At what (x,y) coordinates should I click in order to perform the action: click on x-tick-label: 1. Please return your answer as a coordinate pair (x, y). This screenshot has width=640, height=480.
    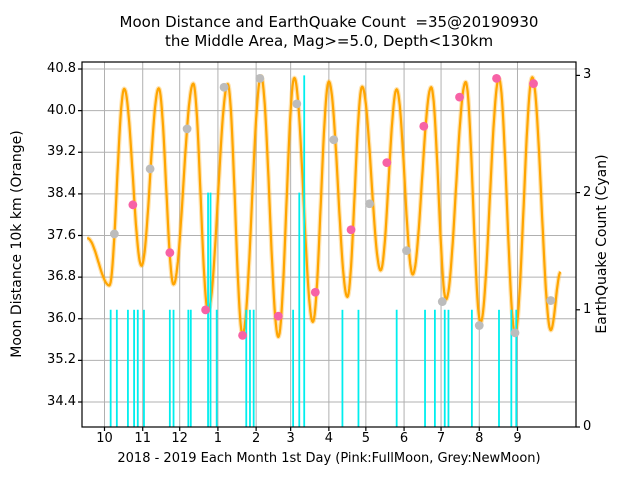
    Looking at the image, I should click on (218, 438).